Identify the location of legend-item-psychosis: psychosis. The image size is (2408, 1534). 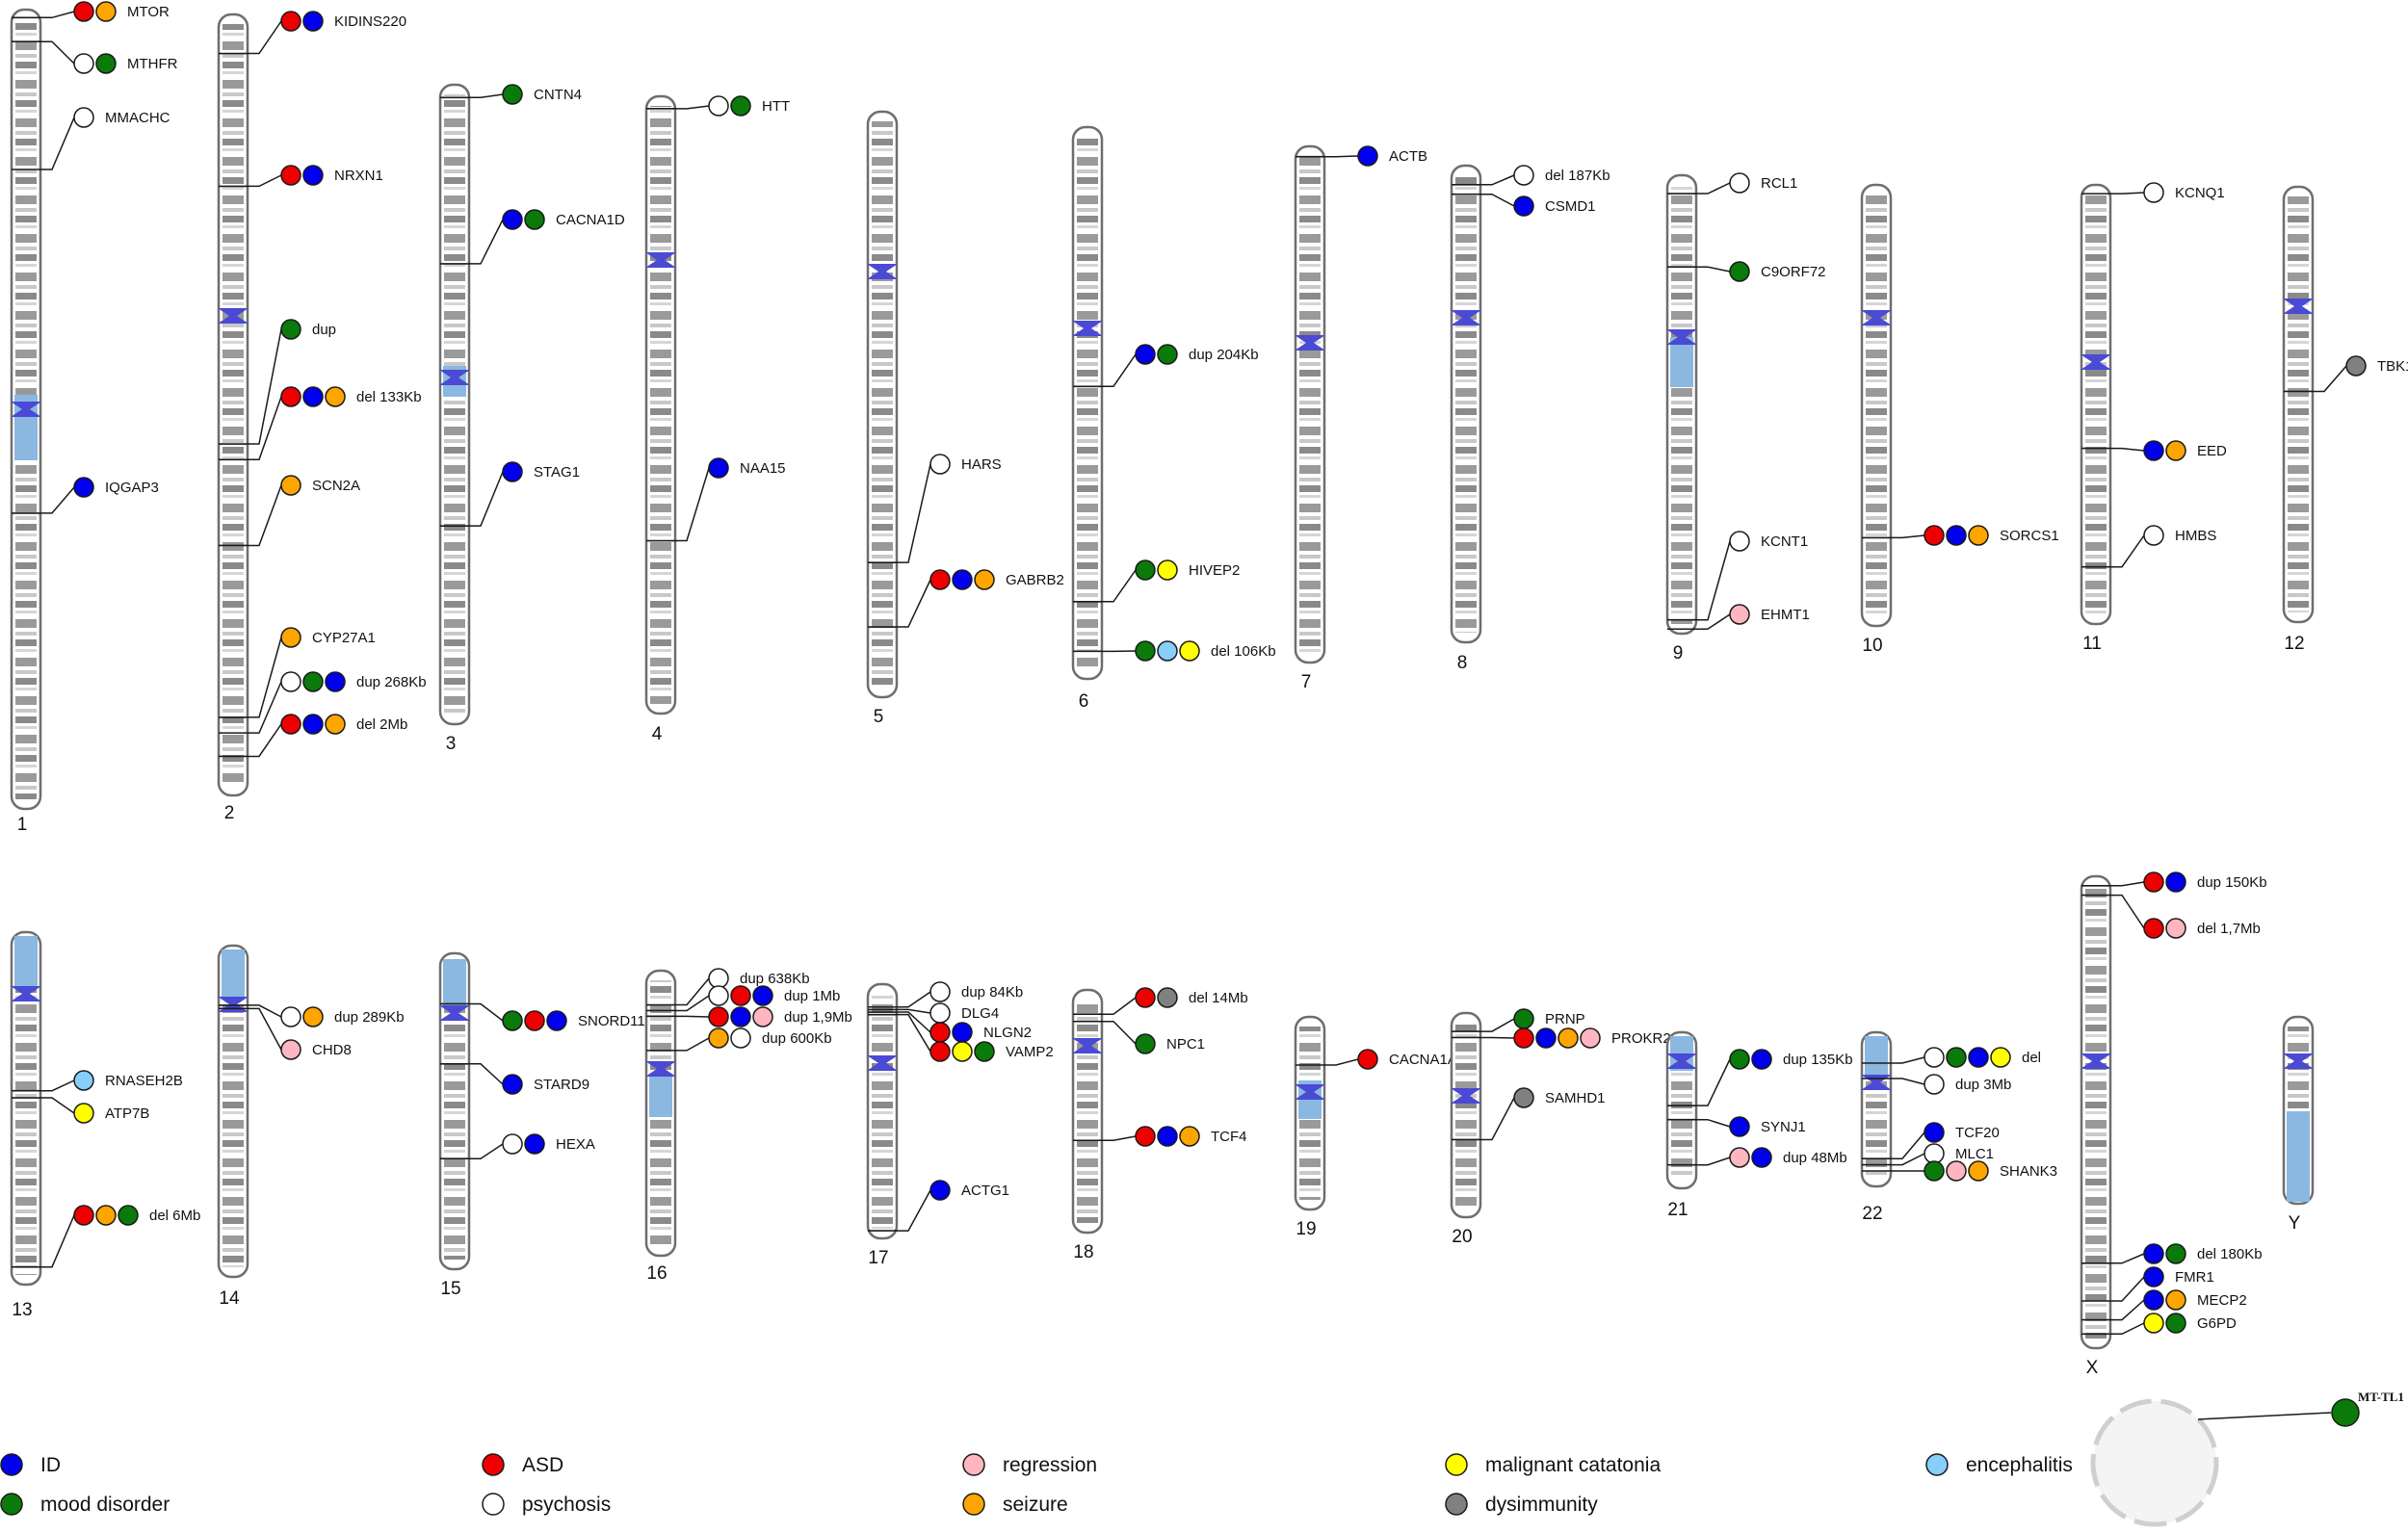
(546, 1504).